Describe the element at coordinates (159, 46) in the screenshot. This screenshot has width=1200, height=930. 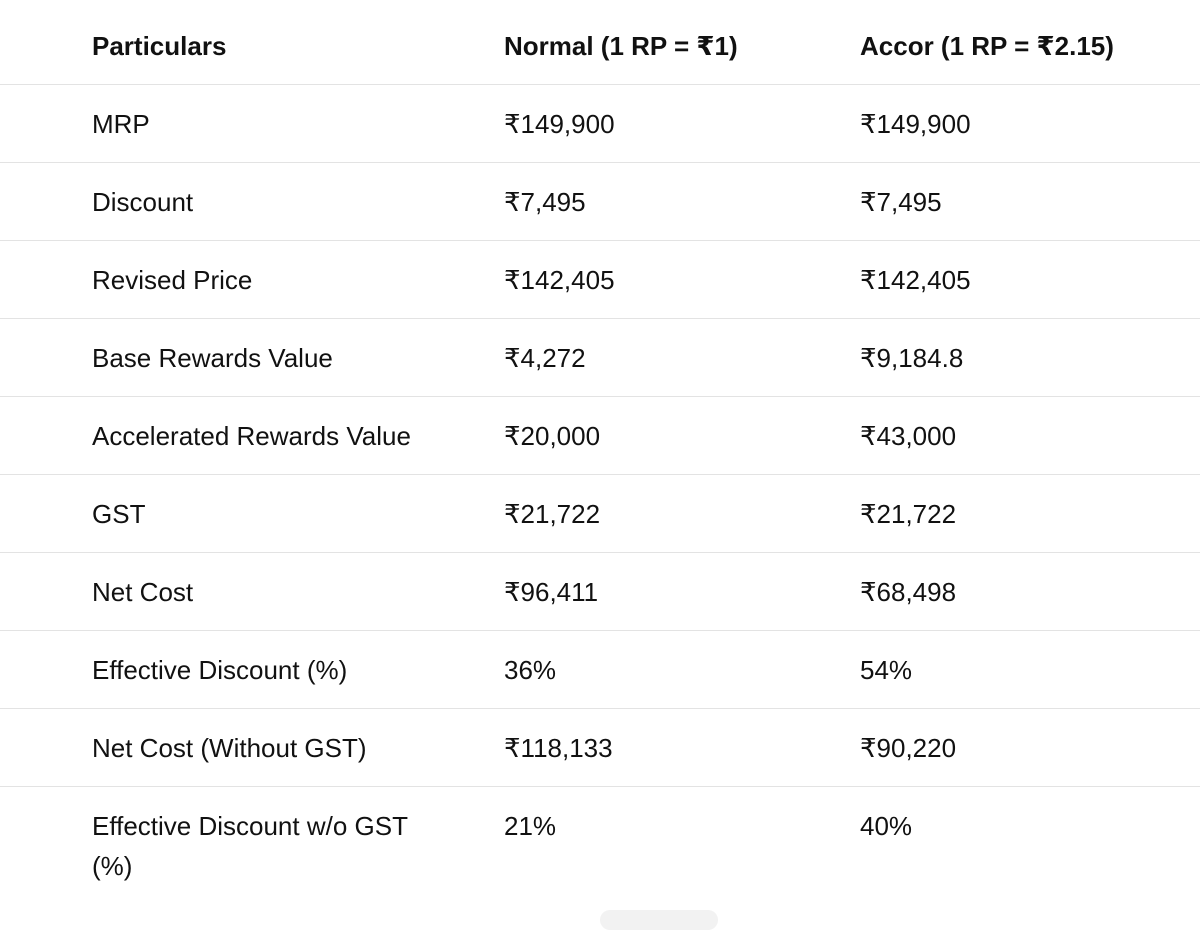
I see `header-cell: Particulars` at that location.